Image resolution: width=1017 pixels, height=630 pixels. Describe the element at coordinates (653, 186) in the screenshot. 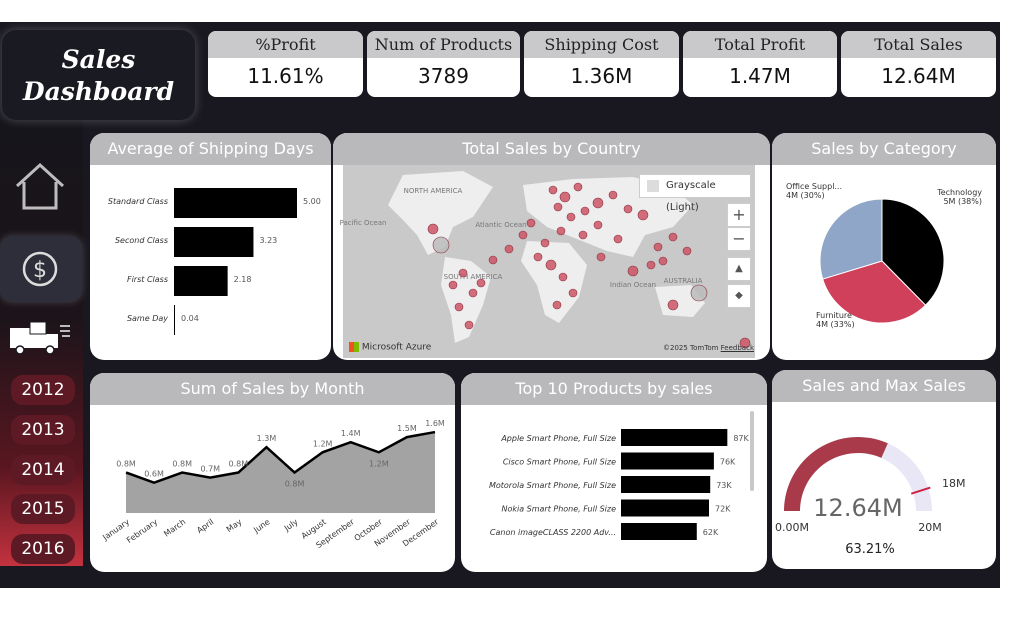

I see `grayscale-icon` at that location.